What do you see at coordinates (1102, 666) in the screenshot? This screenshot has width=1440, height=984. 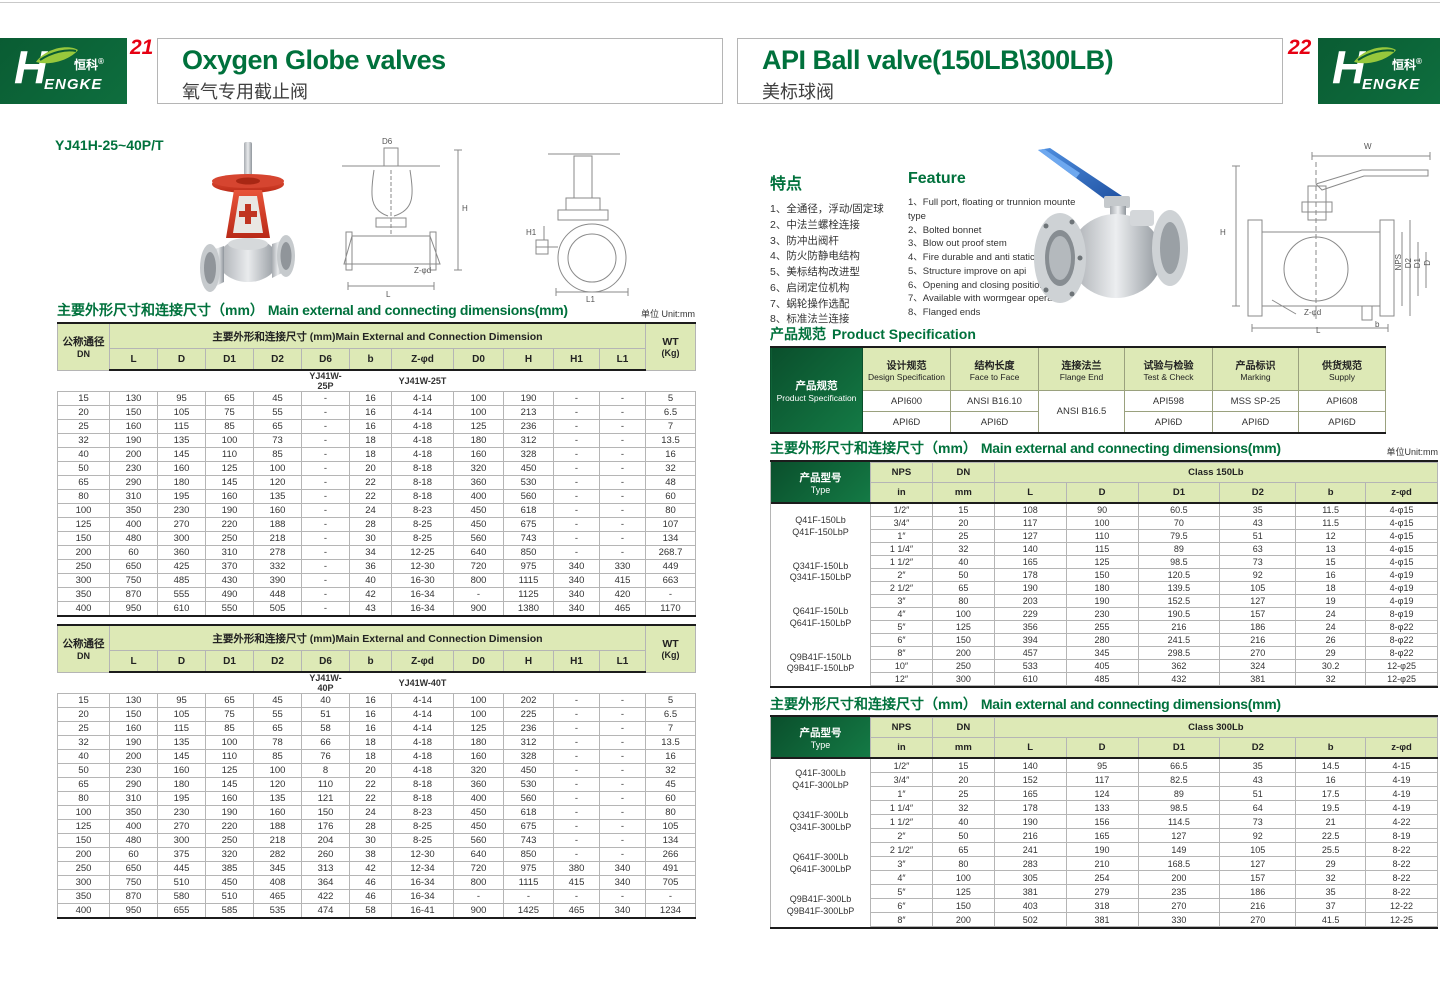 I see `table-cell: 405` at bounding box center [1102, 666].